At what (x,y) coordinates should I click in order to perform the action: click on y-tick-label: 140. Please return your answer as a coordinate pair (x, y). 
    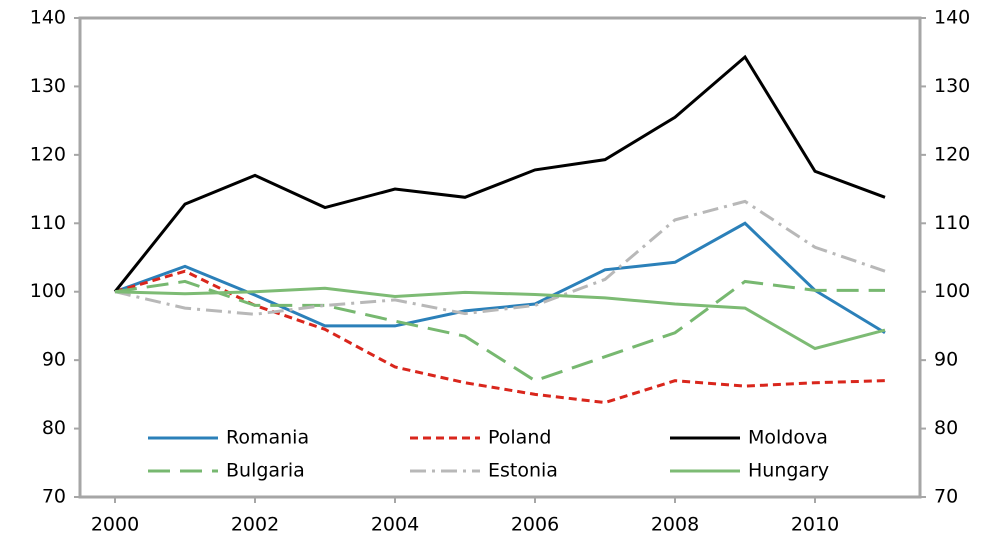
    Looking at the image, I should click on (48, 18).